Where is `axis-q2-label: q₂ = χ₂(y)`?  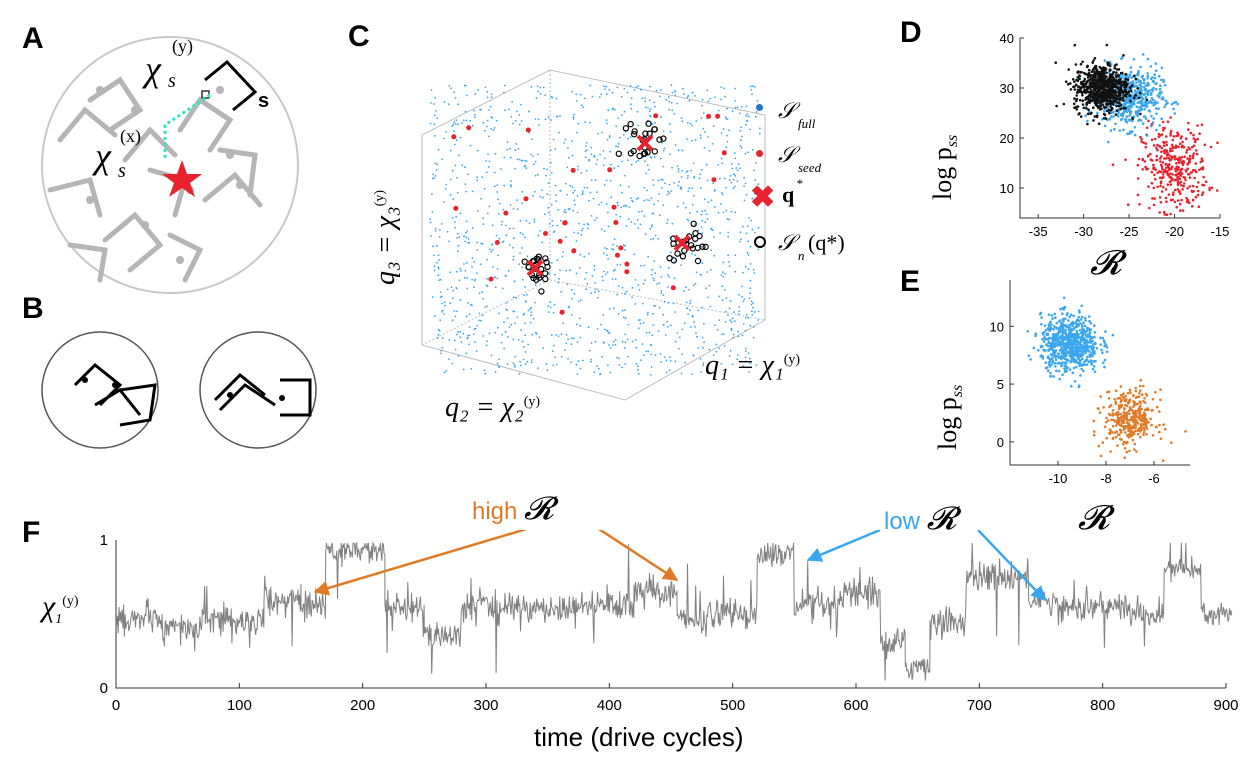 axis-q2-label: q₂ = χ₂(y) is located at coordinates (493, 407).